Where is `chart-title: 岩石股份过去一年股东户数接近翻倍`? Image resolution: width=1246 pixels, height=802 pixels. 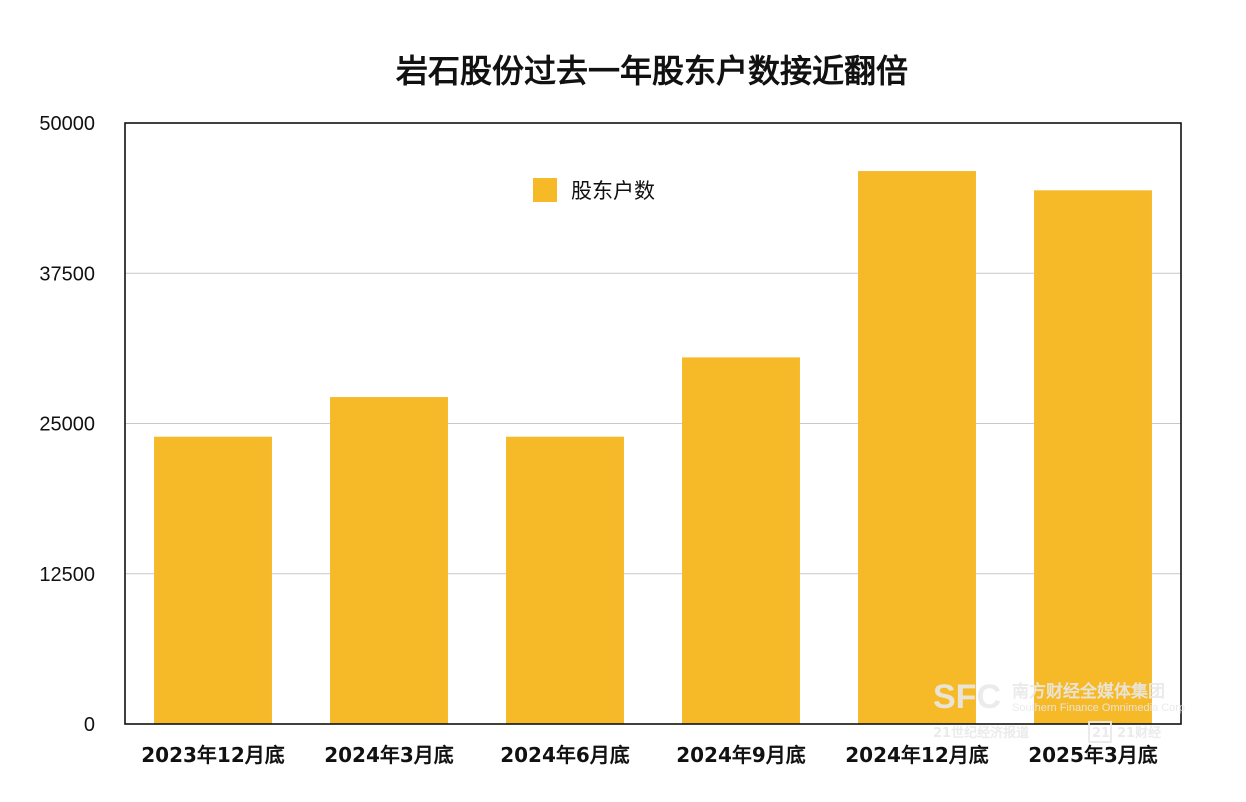 chart-title: 岩石股份过去一年股东户数接近翻倍 is located at coordinates (652, 71).